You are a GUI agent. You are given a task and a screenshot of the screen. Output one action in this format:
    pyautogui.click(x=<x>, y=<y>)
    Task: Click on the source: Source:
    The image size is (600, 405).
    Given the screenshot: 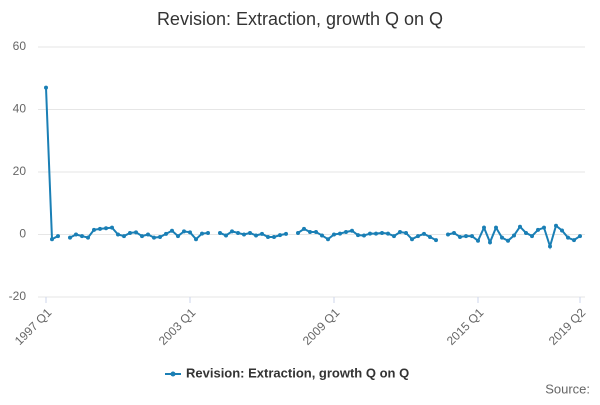 What is the action you would take?
    pyautogui.click(x=567, y=388)
    